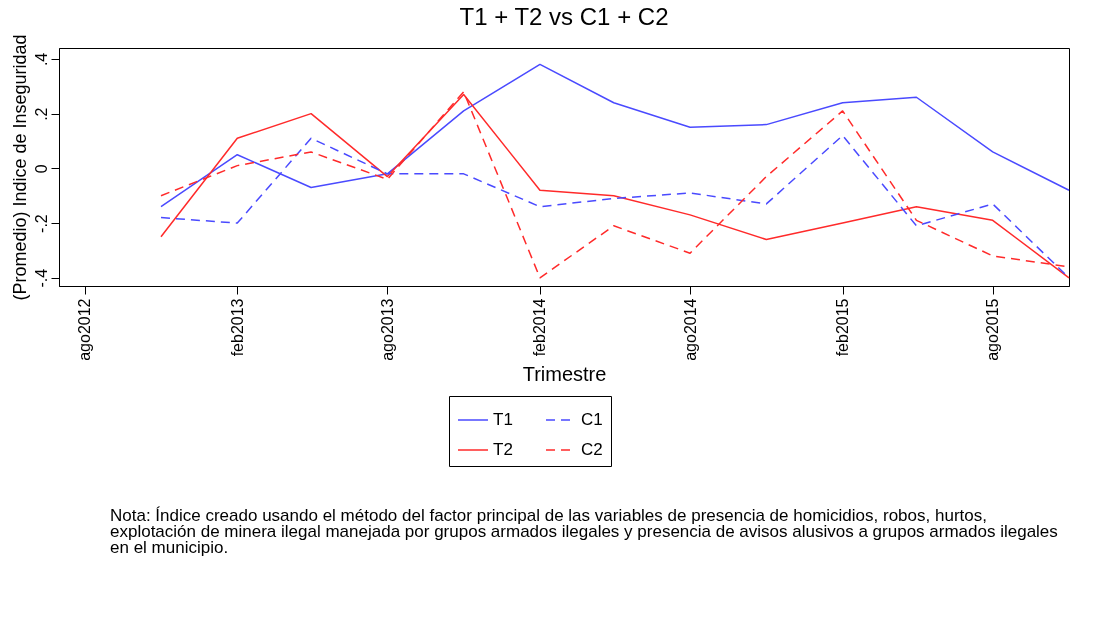 This screenshot has height=632, width=1120. Describe the element at coordinates (41, 278) in the screenshot. I see `y-tick-label: -.4` at that location.